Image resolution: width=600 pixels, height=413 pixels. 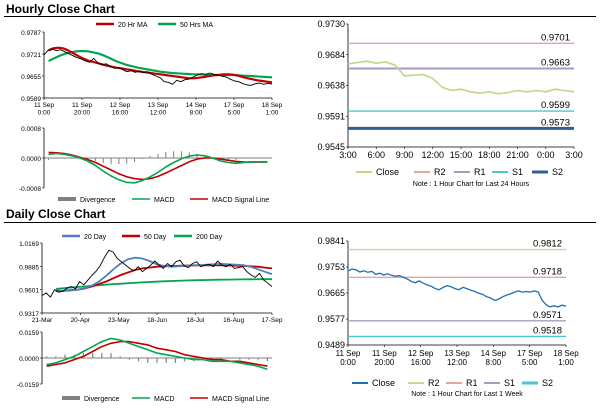 What do you see at coordinates (60, 9) in the screenshot?
I see `hourly-section-title: Hourly Close Chart` at bounding box center [60, 9].